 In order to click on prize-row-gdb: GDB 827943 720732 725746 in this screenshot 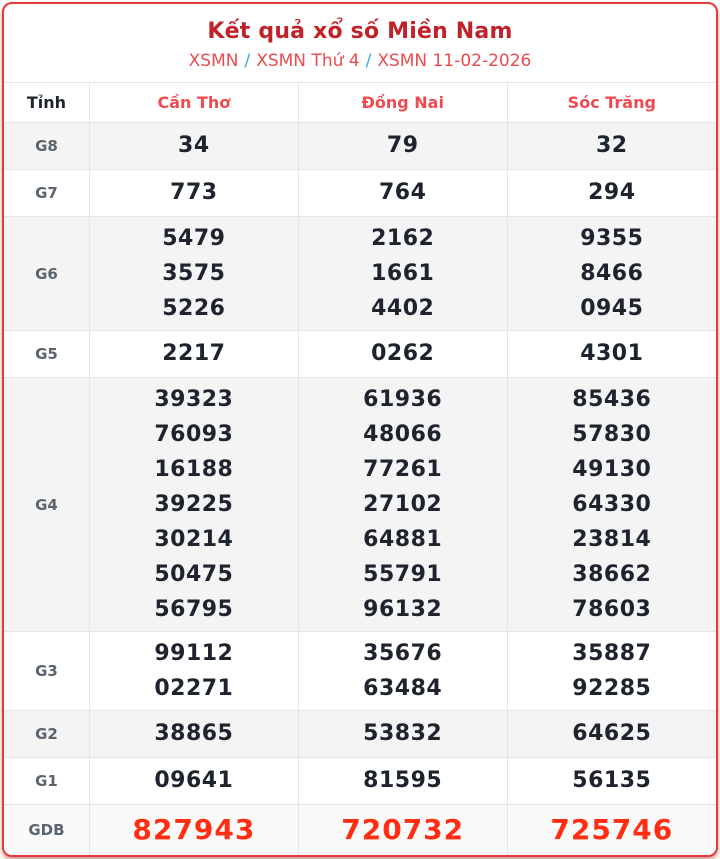, I will do `click(360, 829)`.